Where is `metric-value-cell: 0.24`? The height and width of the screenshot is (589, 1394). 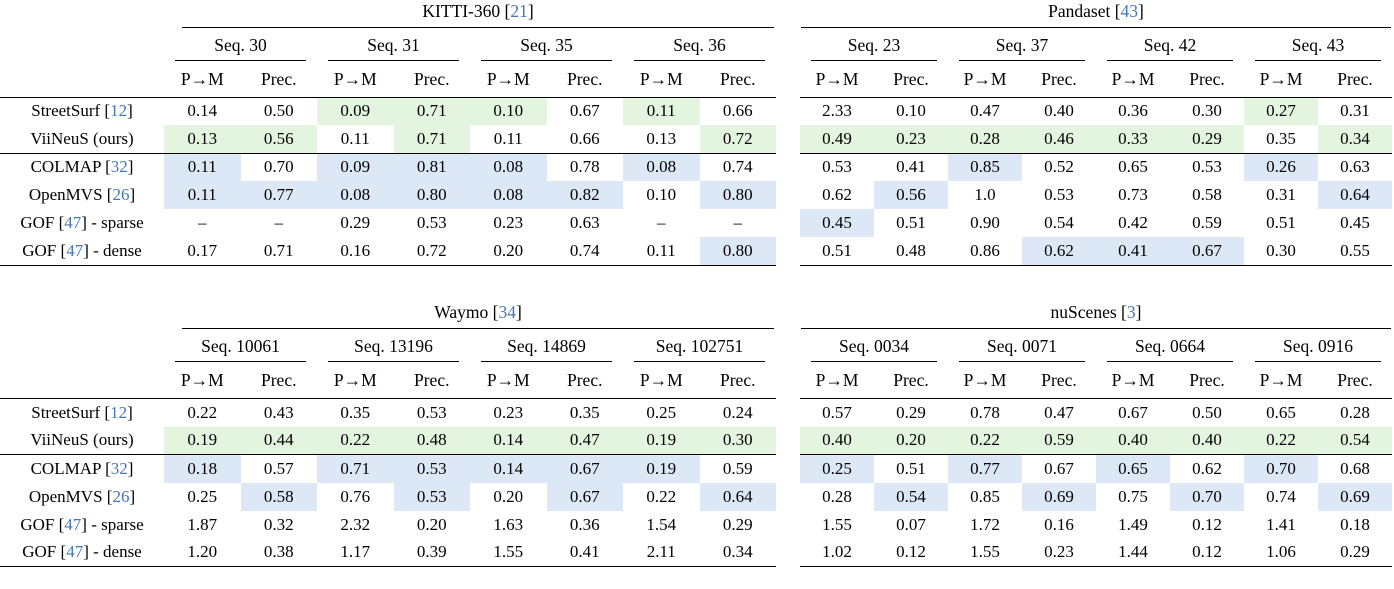 metric-value-cell: 0.24 is located at coordinates (737, 412).